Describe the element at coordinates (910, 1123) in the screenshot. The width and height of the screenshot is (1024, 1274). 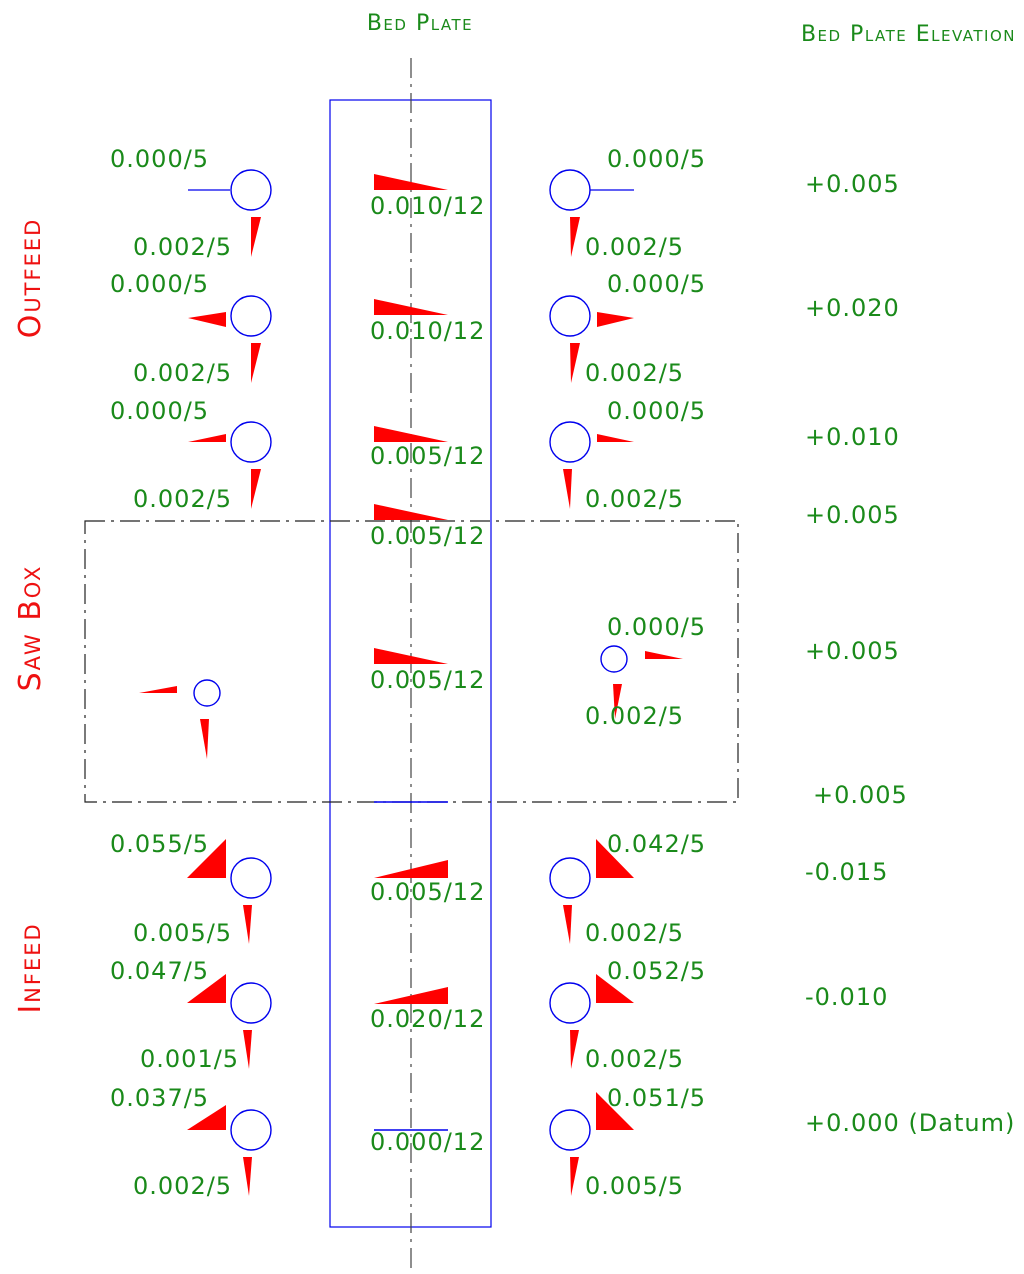
I see `elevation-value: +0.000 (Datum)` at that location.